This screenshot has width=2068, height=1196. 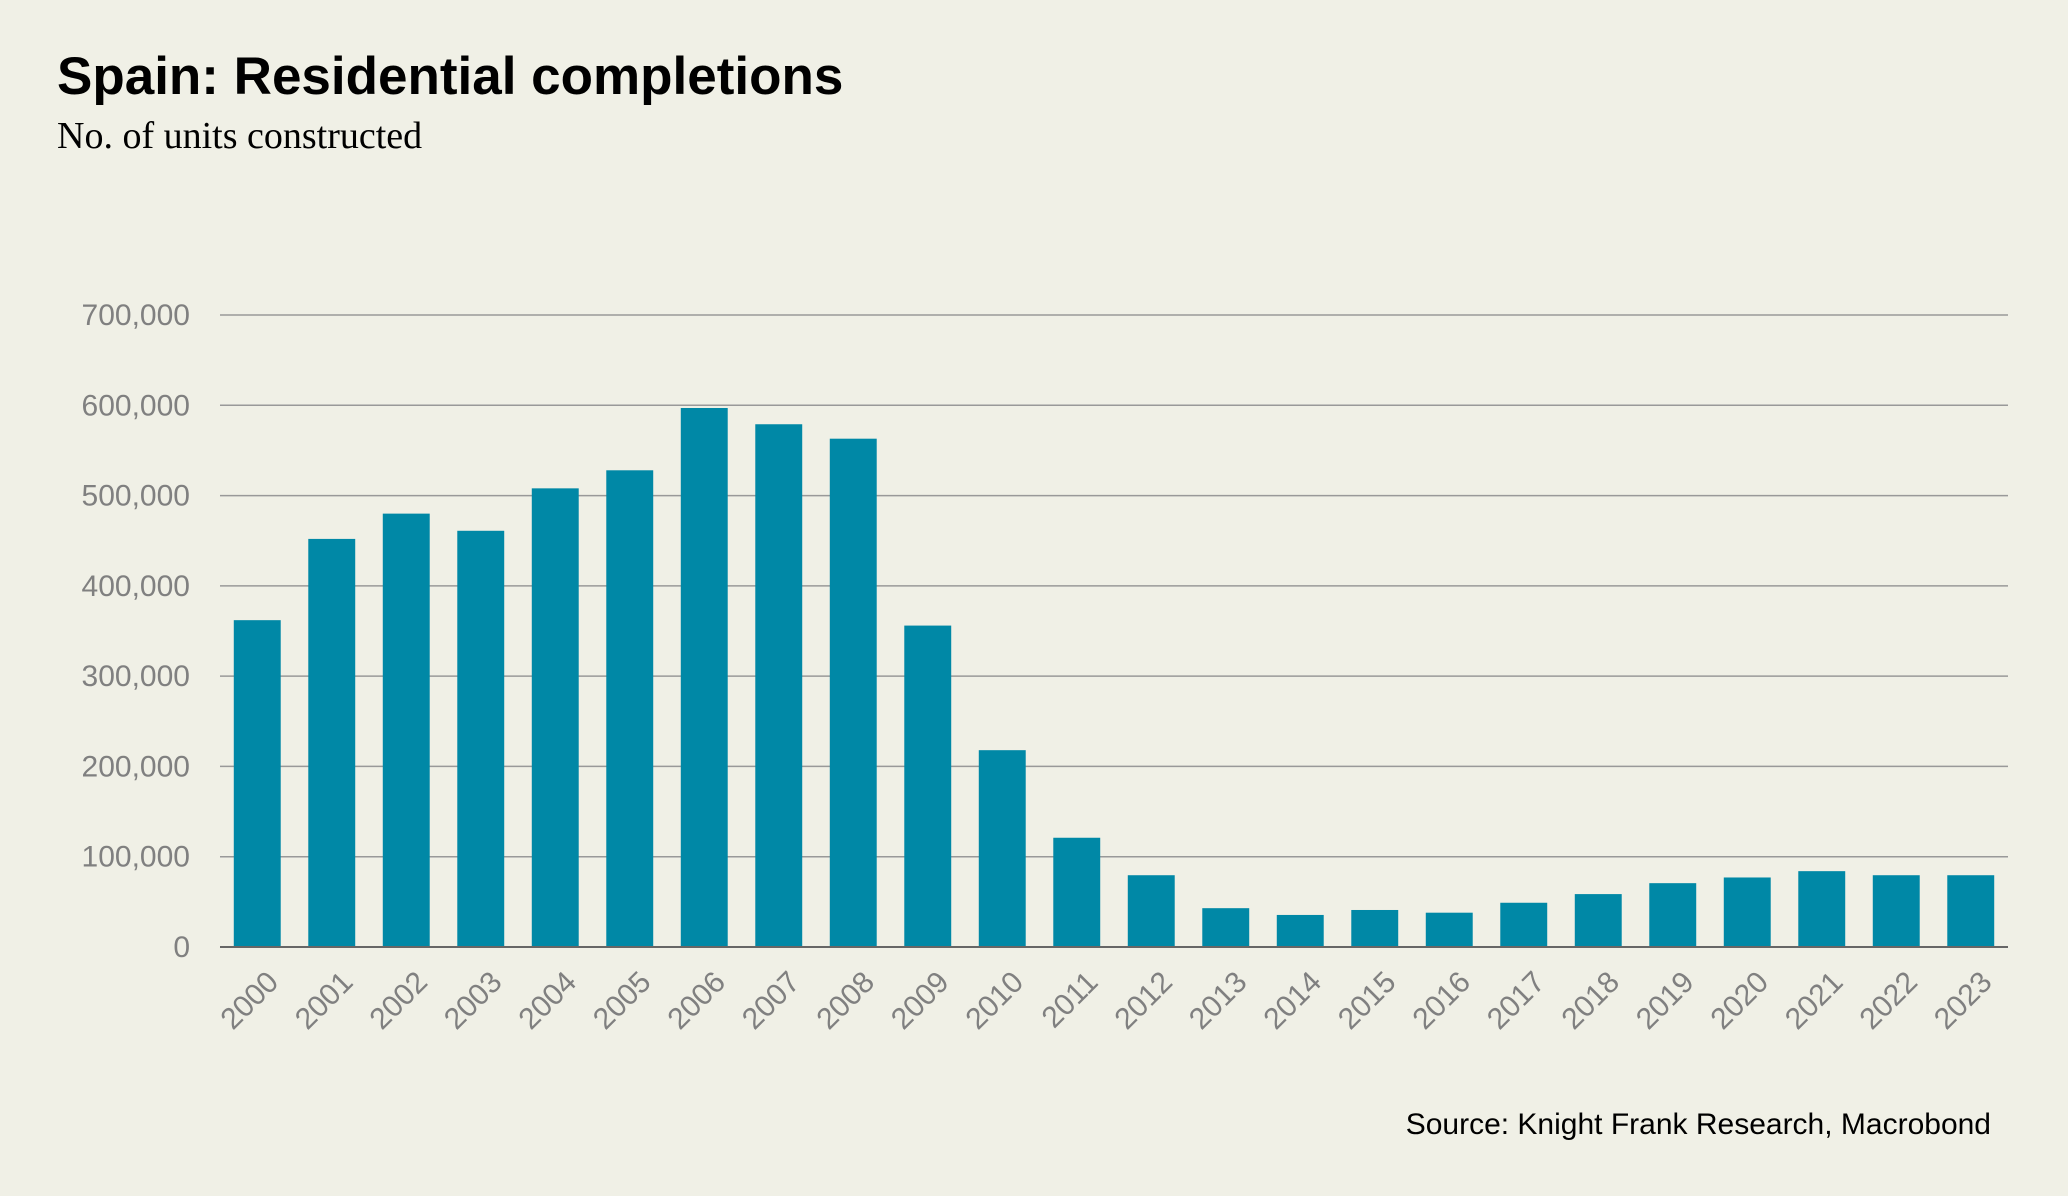 I want to click on x-tick-label: 2012, so click(x=1144, y=1000).